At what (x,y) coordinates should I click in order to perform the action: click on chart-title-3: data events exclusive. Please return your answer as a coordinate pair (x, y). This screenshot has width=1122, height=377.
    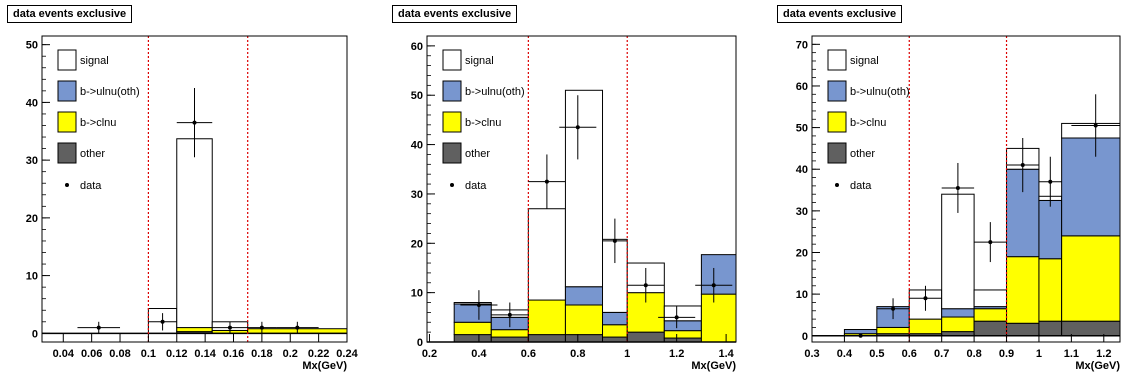
    Looking at the image, I should click on (840, 14).